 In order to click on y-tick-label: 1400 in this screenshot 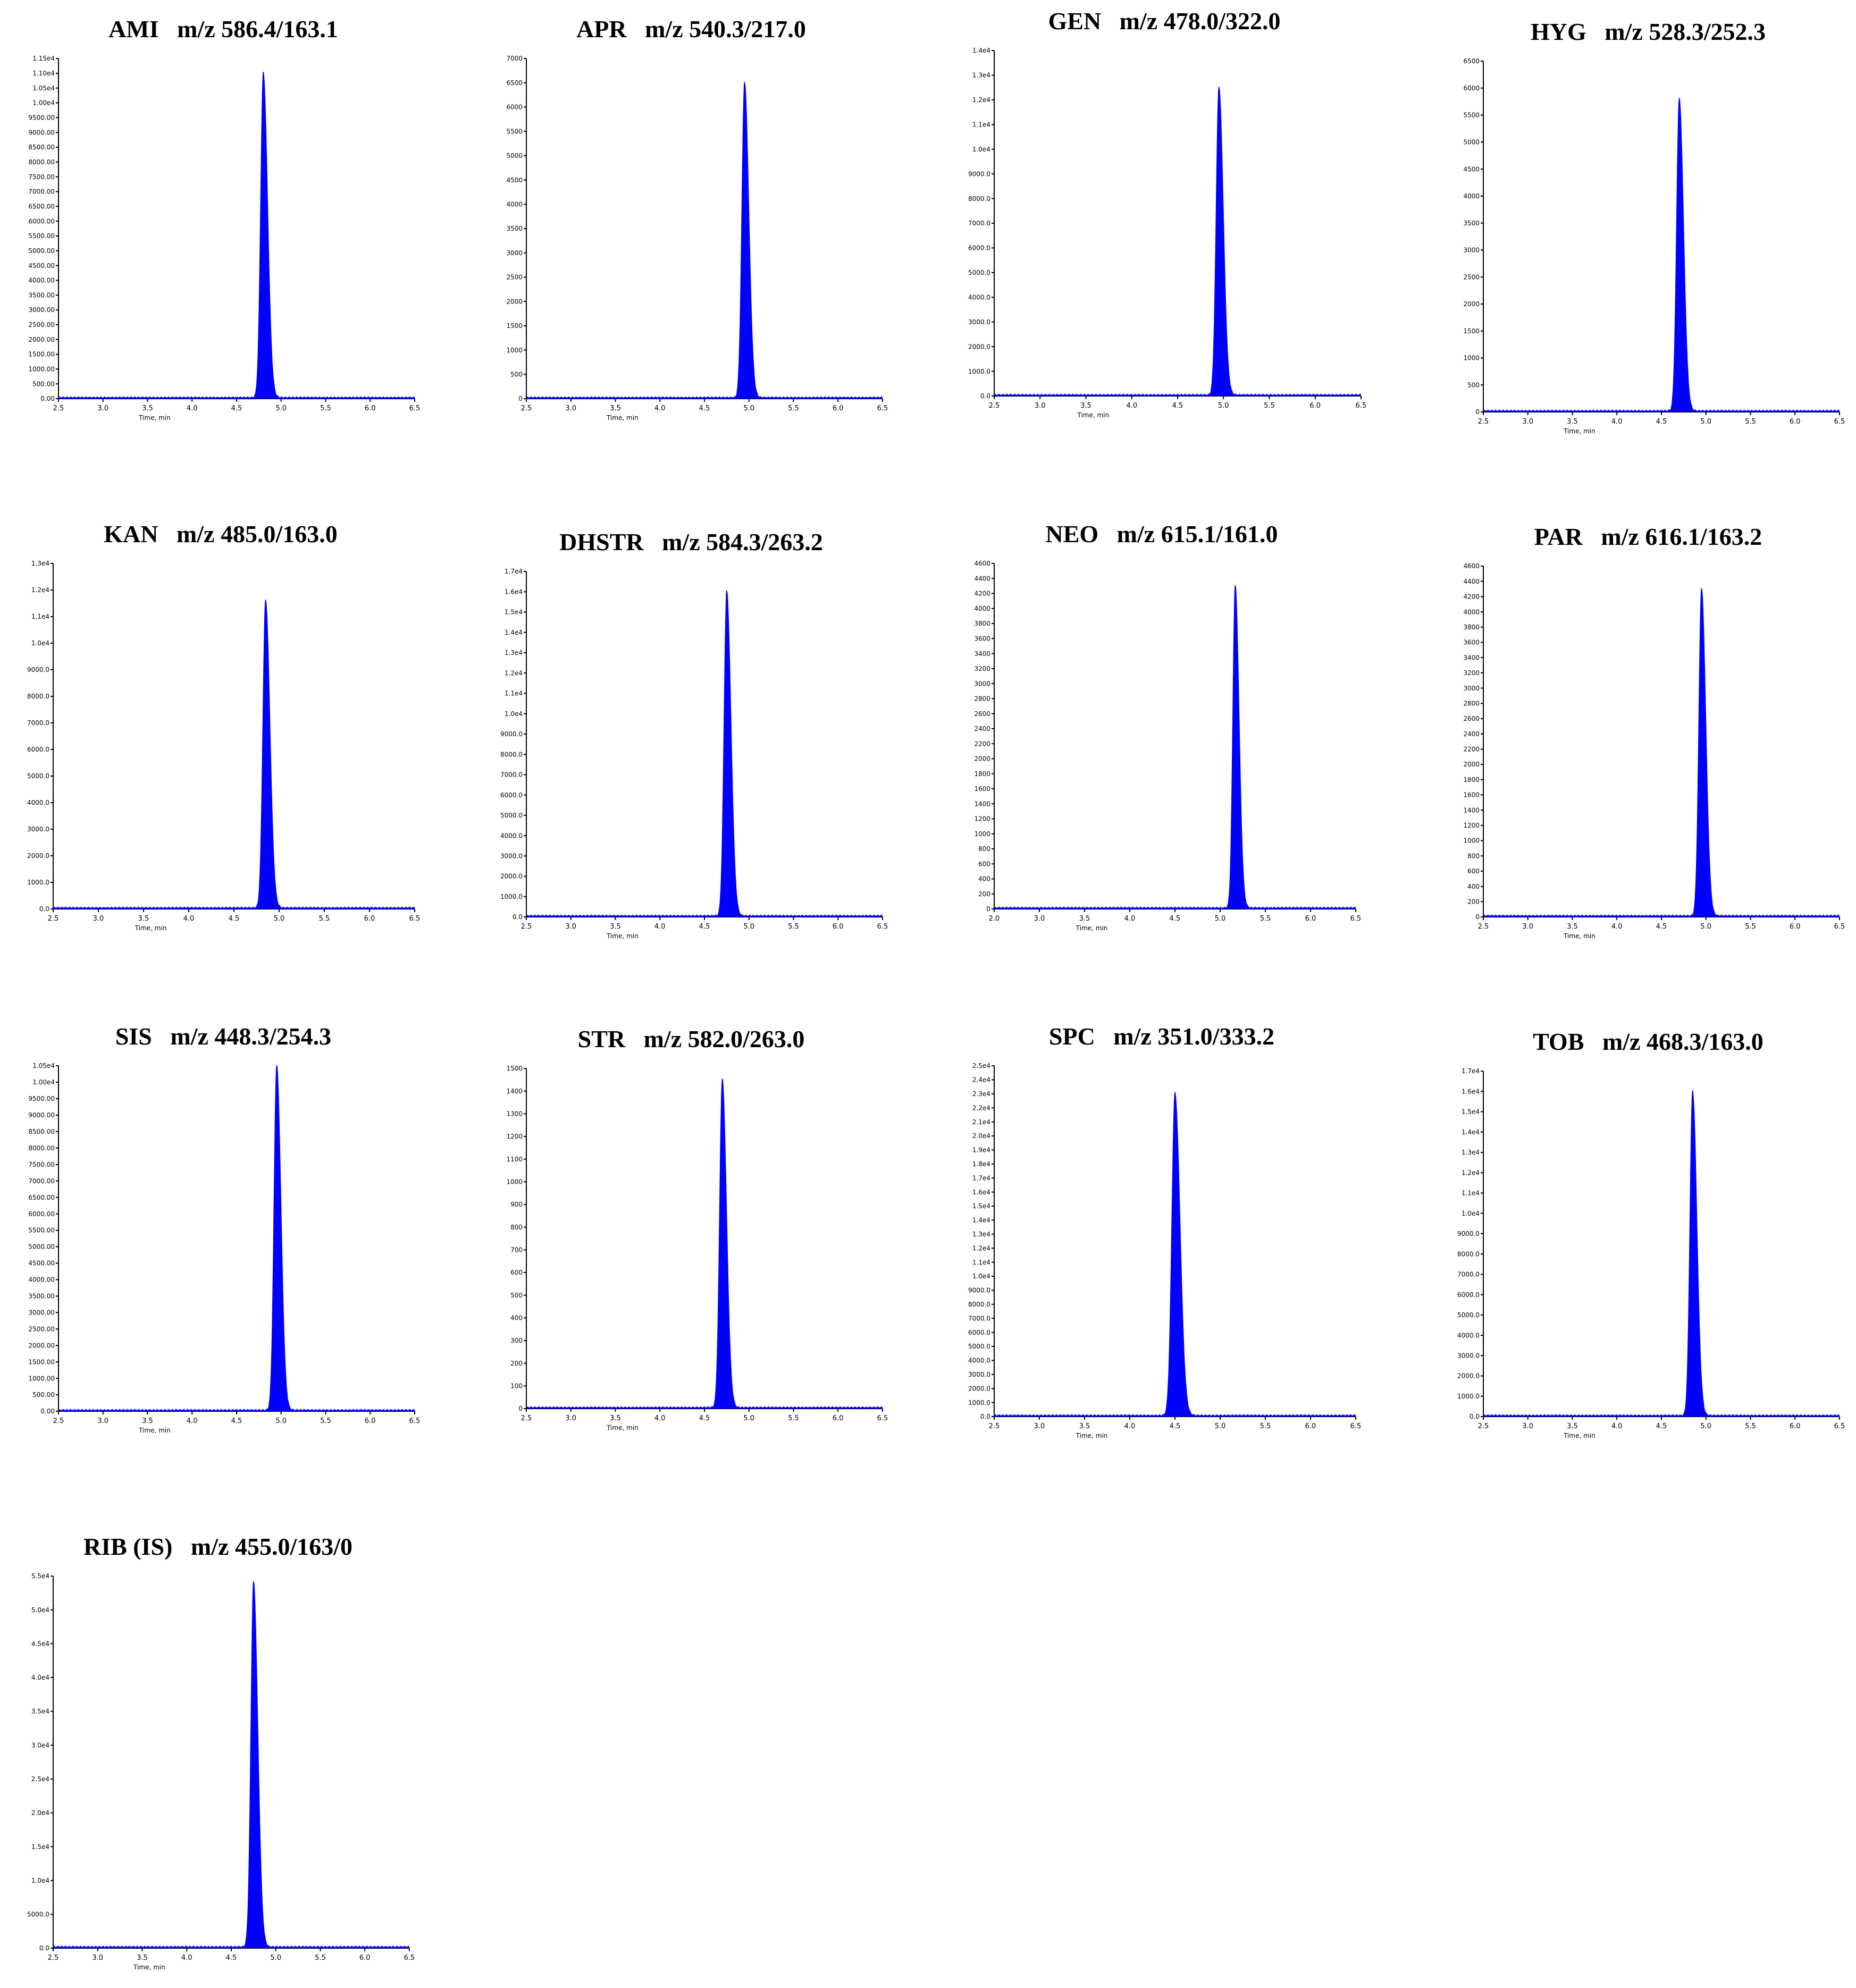, I will do `click(514, 1091)`.